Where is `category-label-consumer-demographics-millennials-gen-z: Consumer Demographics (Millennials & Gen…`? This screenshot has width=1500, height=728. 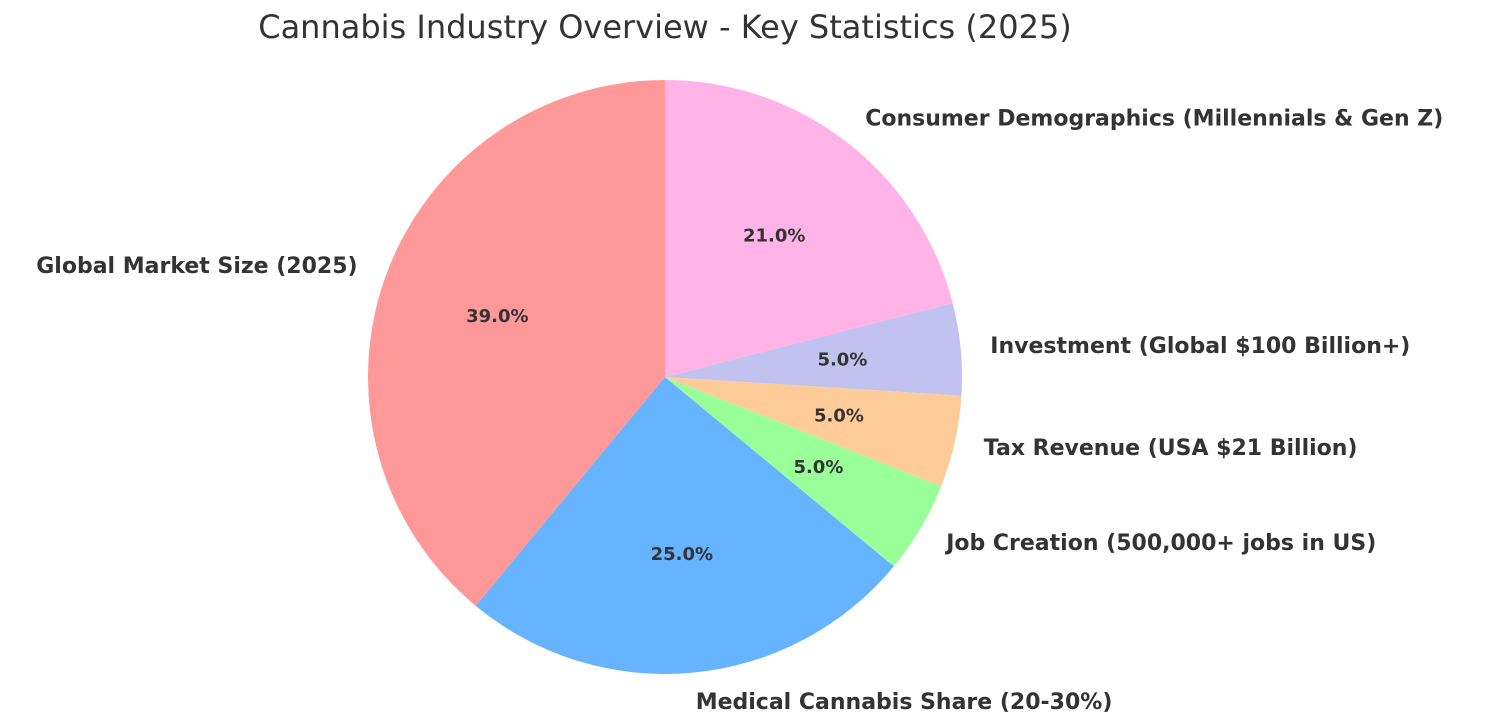
category-label-consumer-demographics-millennials-gen-z: Consumer Demographics (Millennials & Gen… is located at coordinates (1154, 118).